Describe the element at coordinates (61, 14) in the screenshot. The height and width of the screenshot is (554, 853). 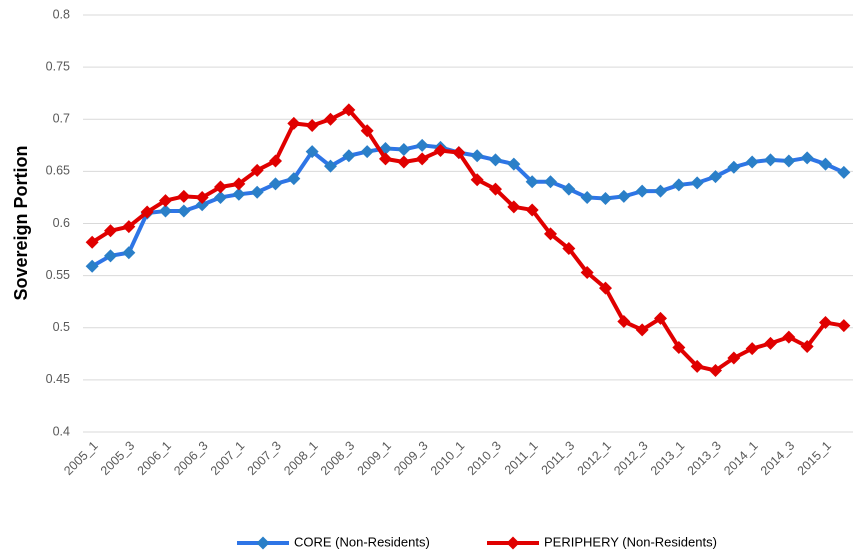
I see `y-tick-label: 0.8` at that location.